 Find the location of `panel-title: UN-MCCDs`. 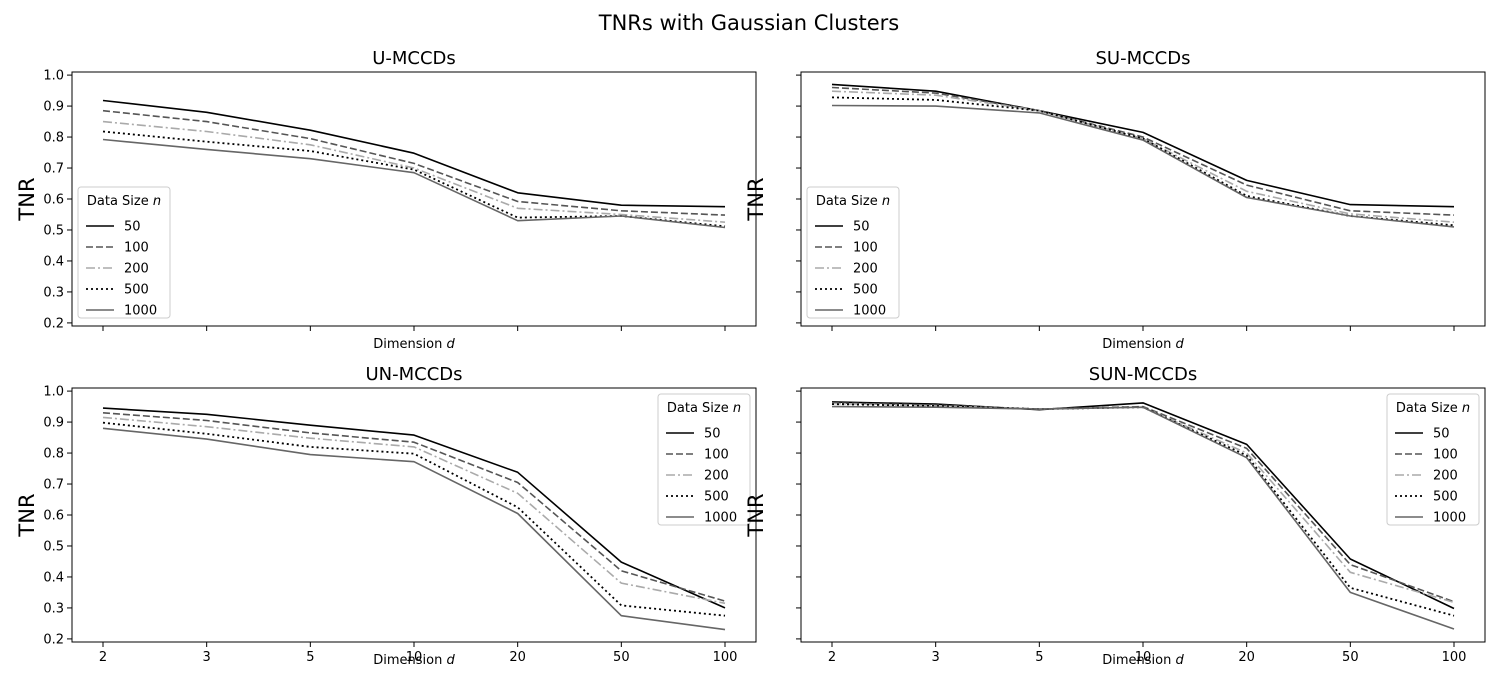

panel-title: UN-MCCDs is located at coordinates (413, 374).